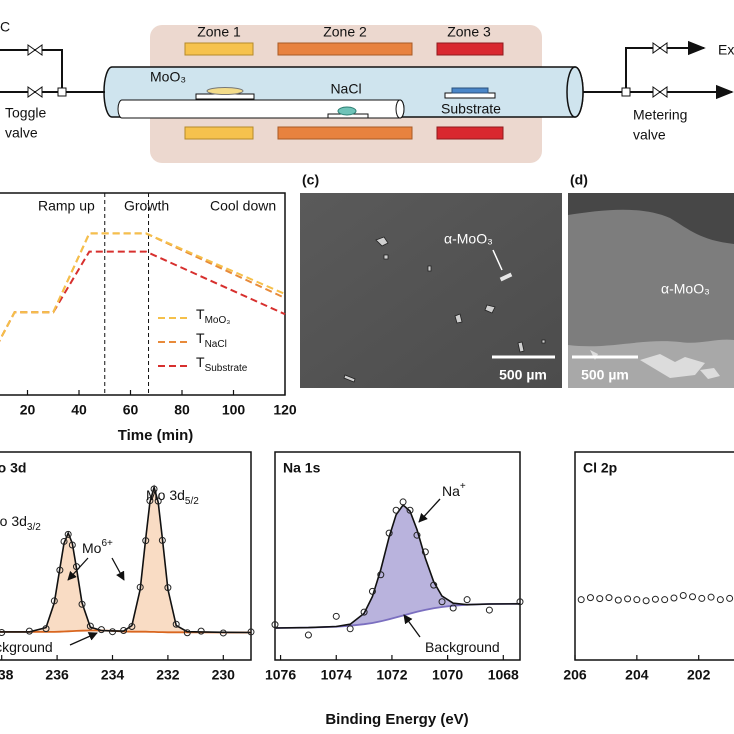 The height and width of the screenshot is (734, 734). What do you see at coordinates (503, 675) in the screenshot?
I see `x-tick-label: 1068` at bounding box center [503, 675].